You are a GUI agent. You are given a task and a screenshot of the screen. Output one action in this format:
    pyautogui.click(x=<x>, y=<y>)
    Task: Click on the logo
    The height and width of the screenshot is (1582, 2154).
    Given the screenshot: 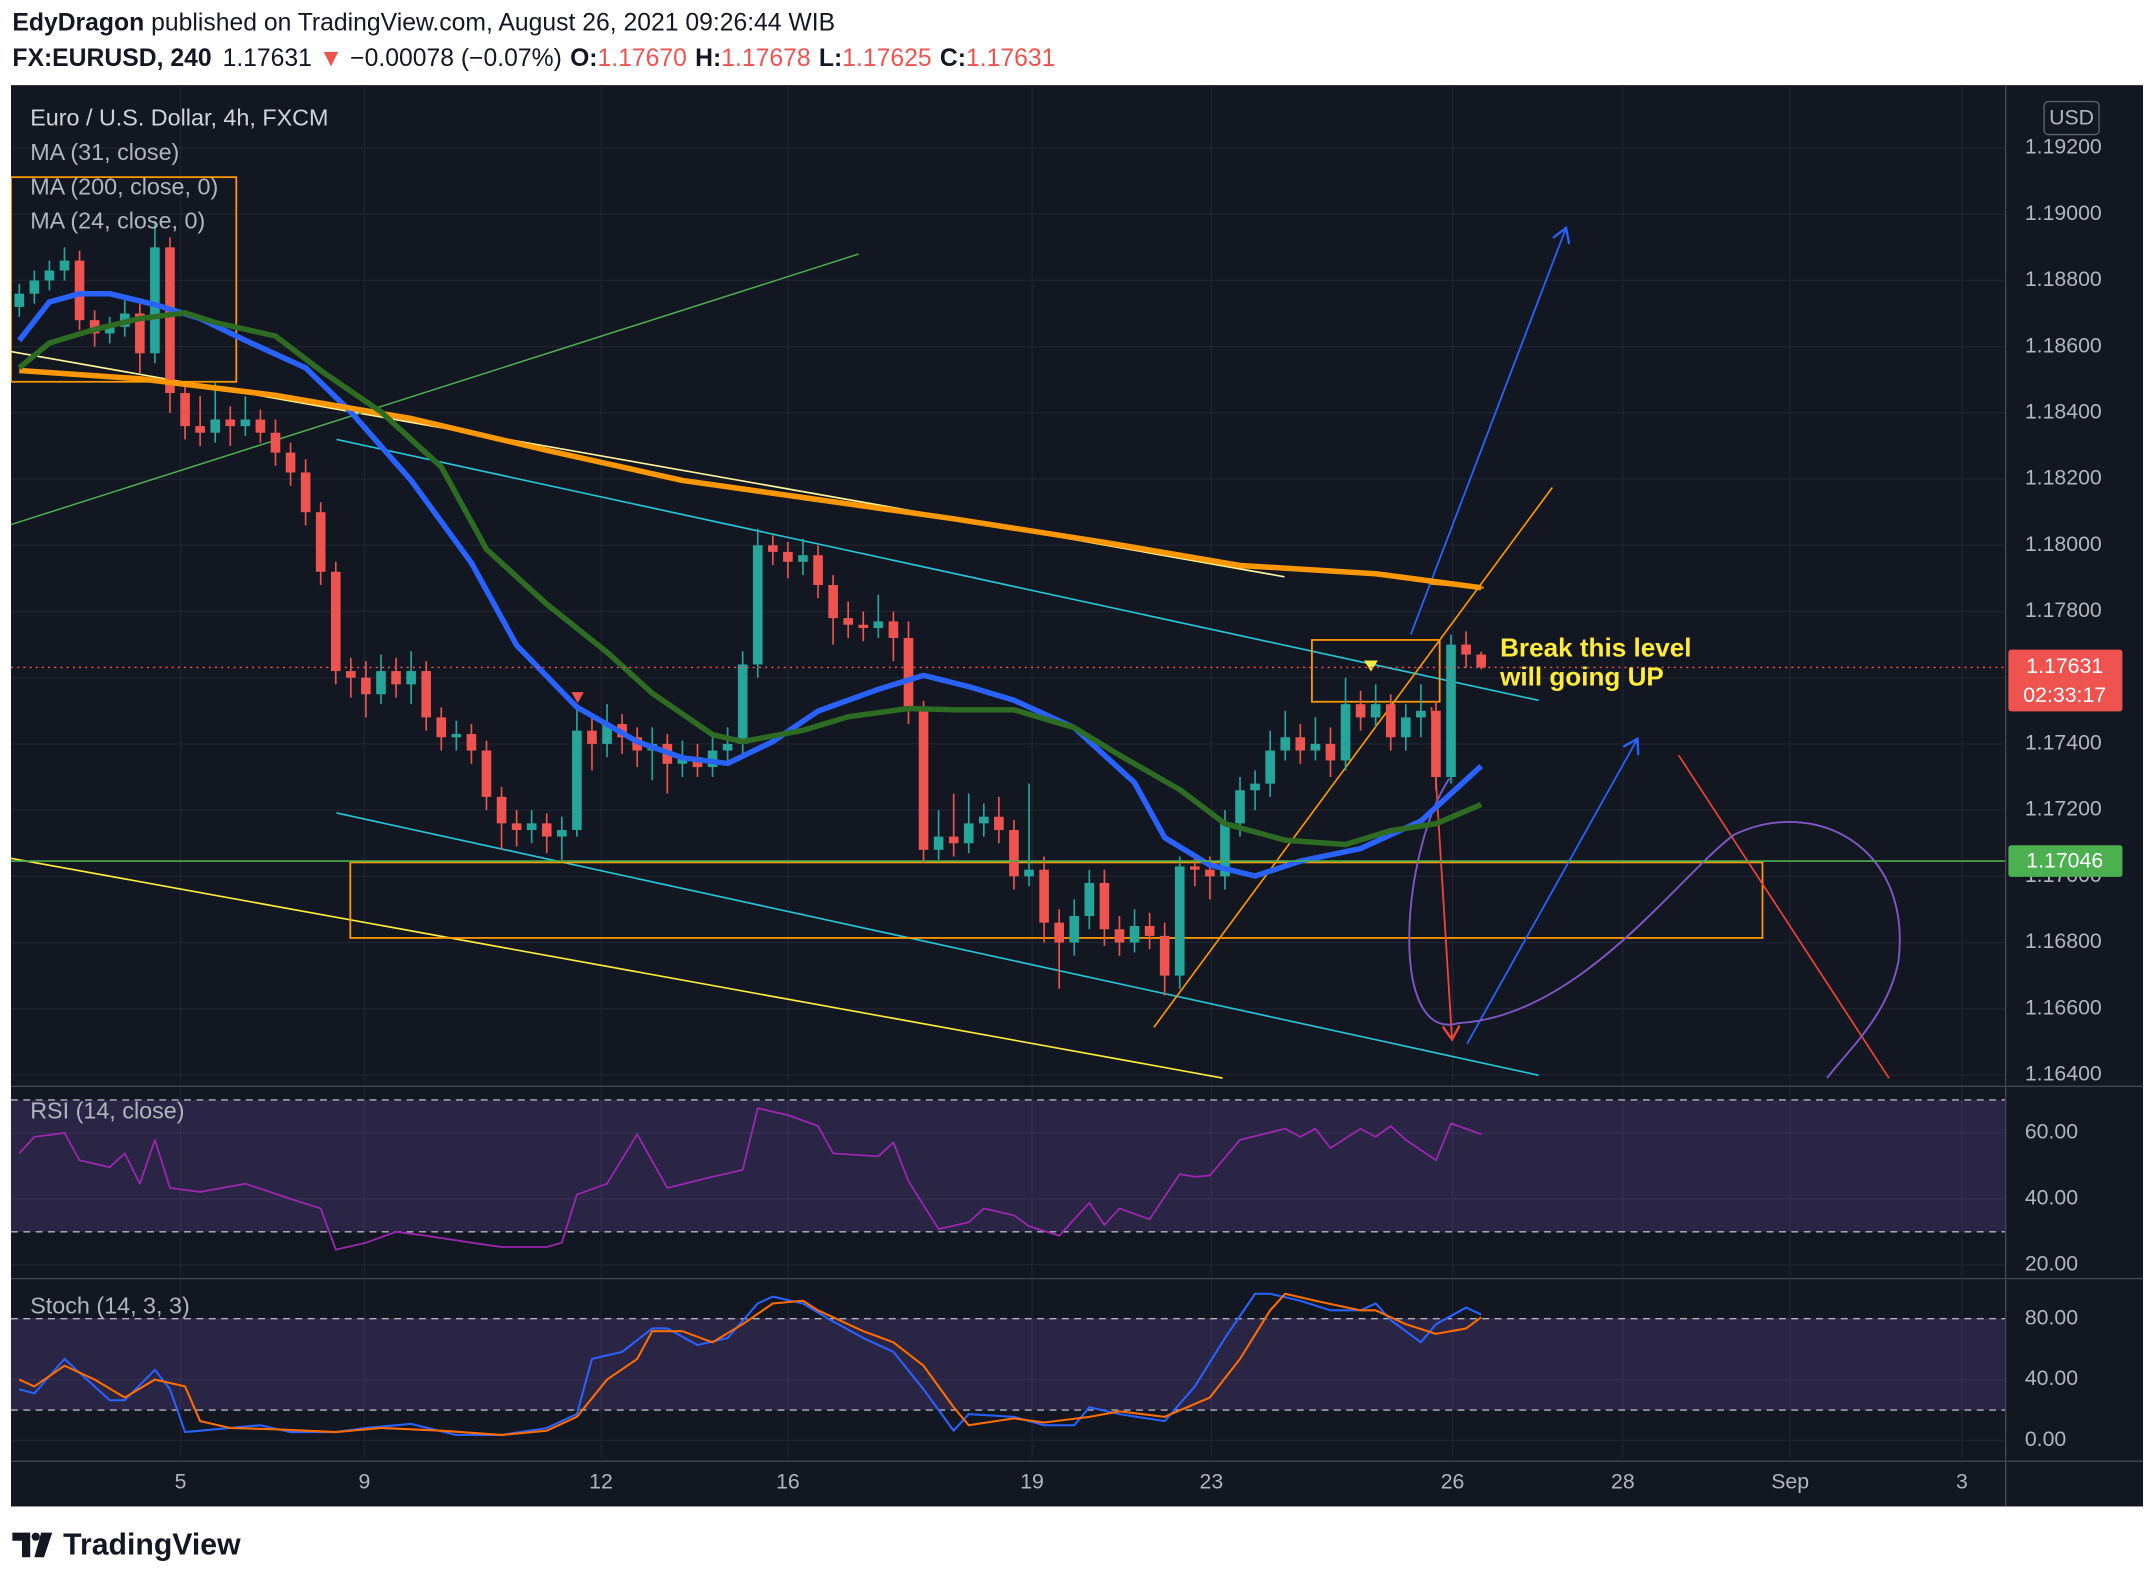 What is the action you would take?
    pyautogui.click(x=43, y=1545)
    